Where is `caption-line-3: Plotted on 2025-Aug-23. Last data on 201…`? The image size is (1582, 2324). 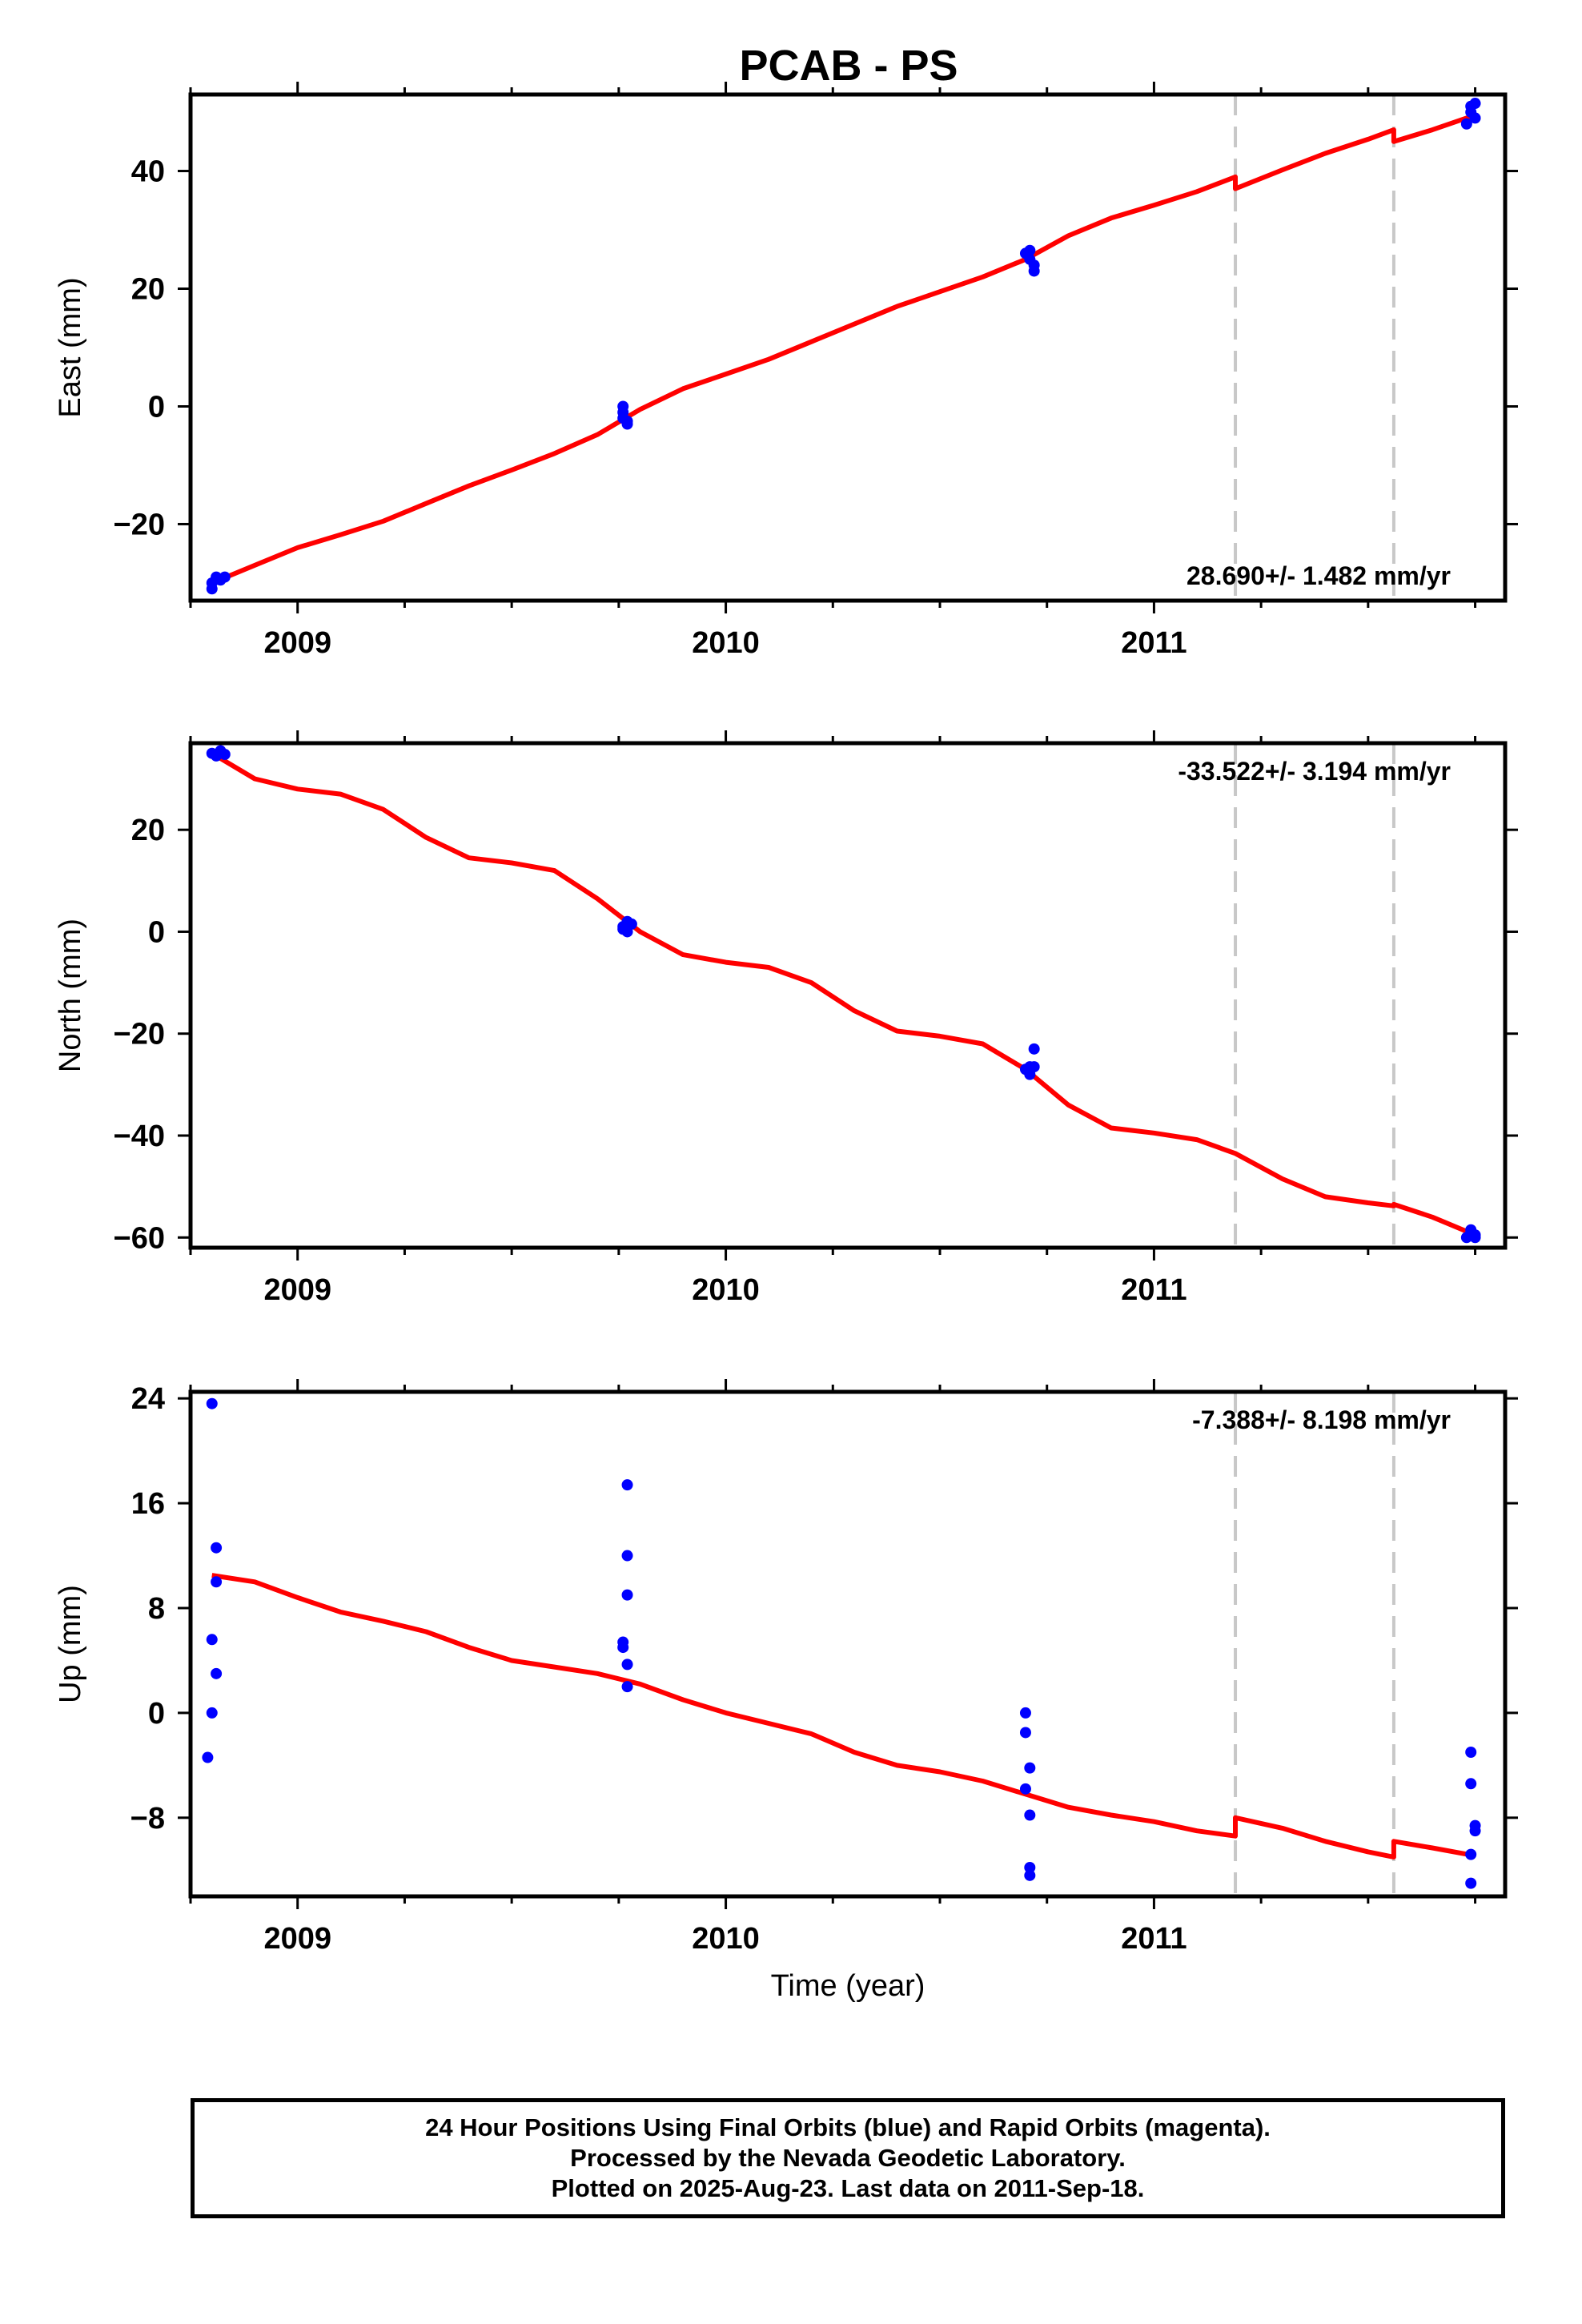 caption-line-3: Plotted on 2025-Aug-23. Last data on 201… is located at coordinates (848, 2188).